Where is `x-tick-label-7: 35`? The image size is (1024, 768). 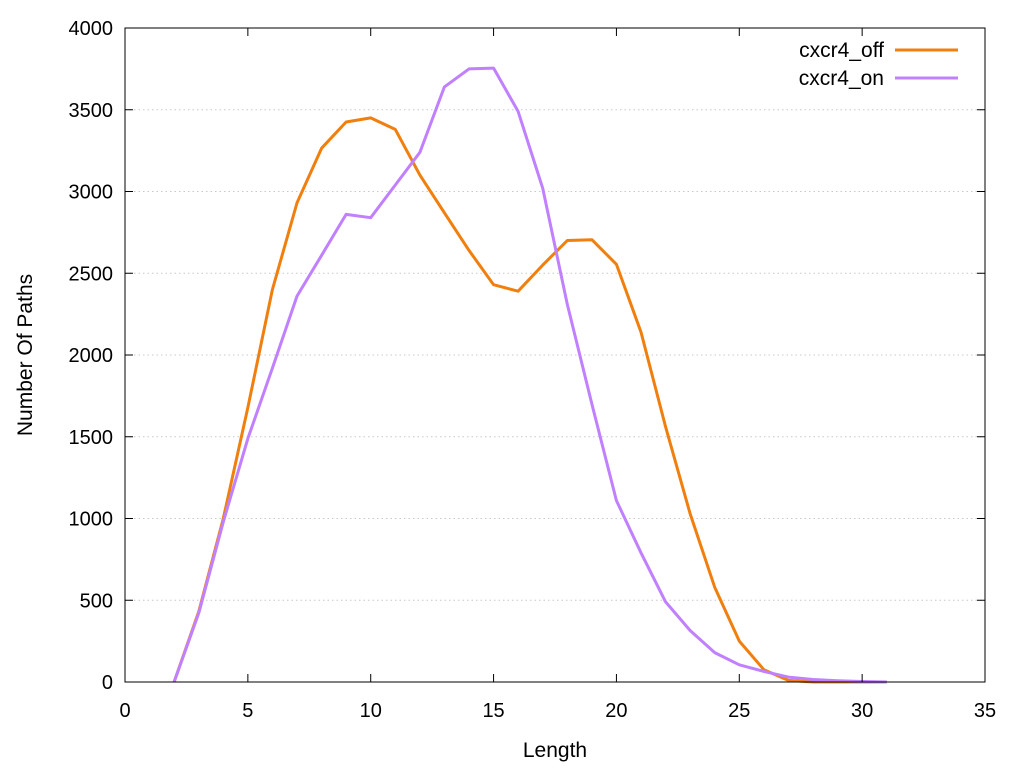
x-tick-label-7: 35 is located at coordinates (985, 711).